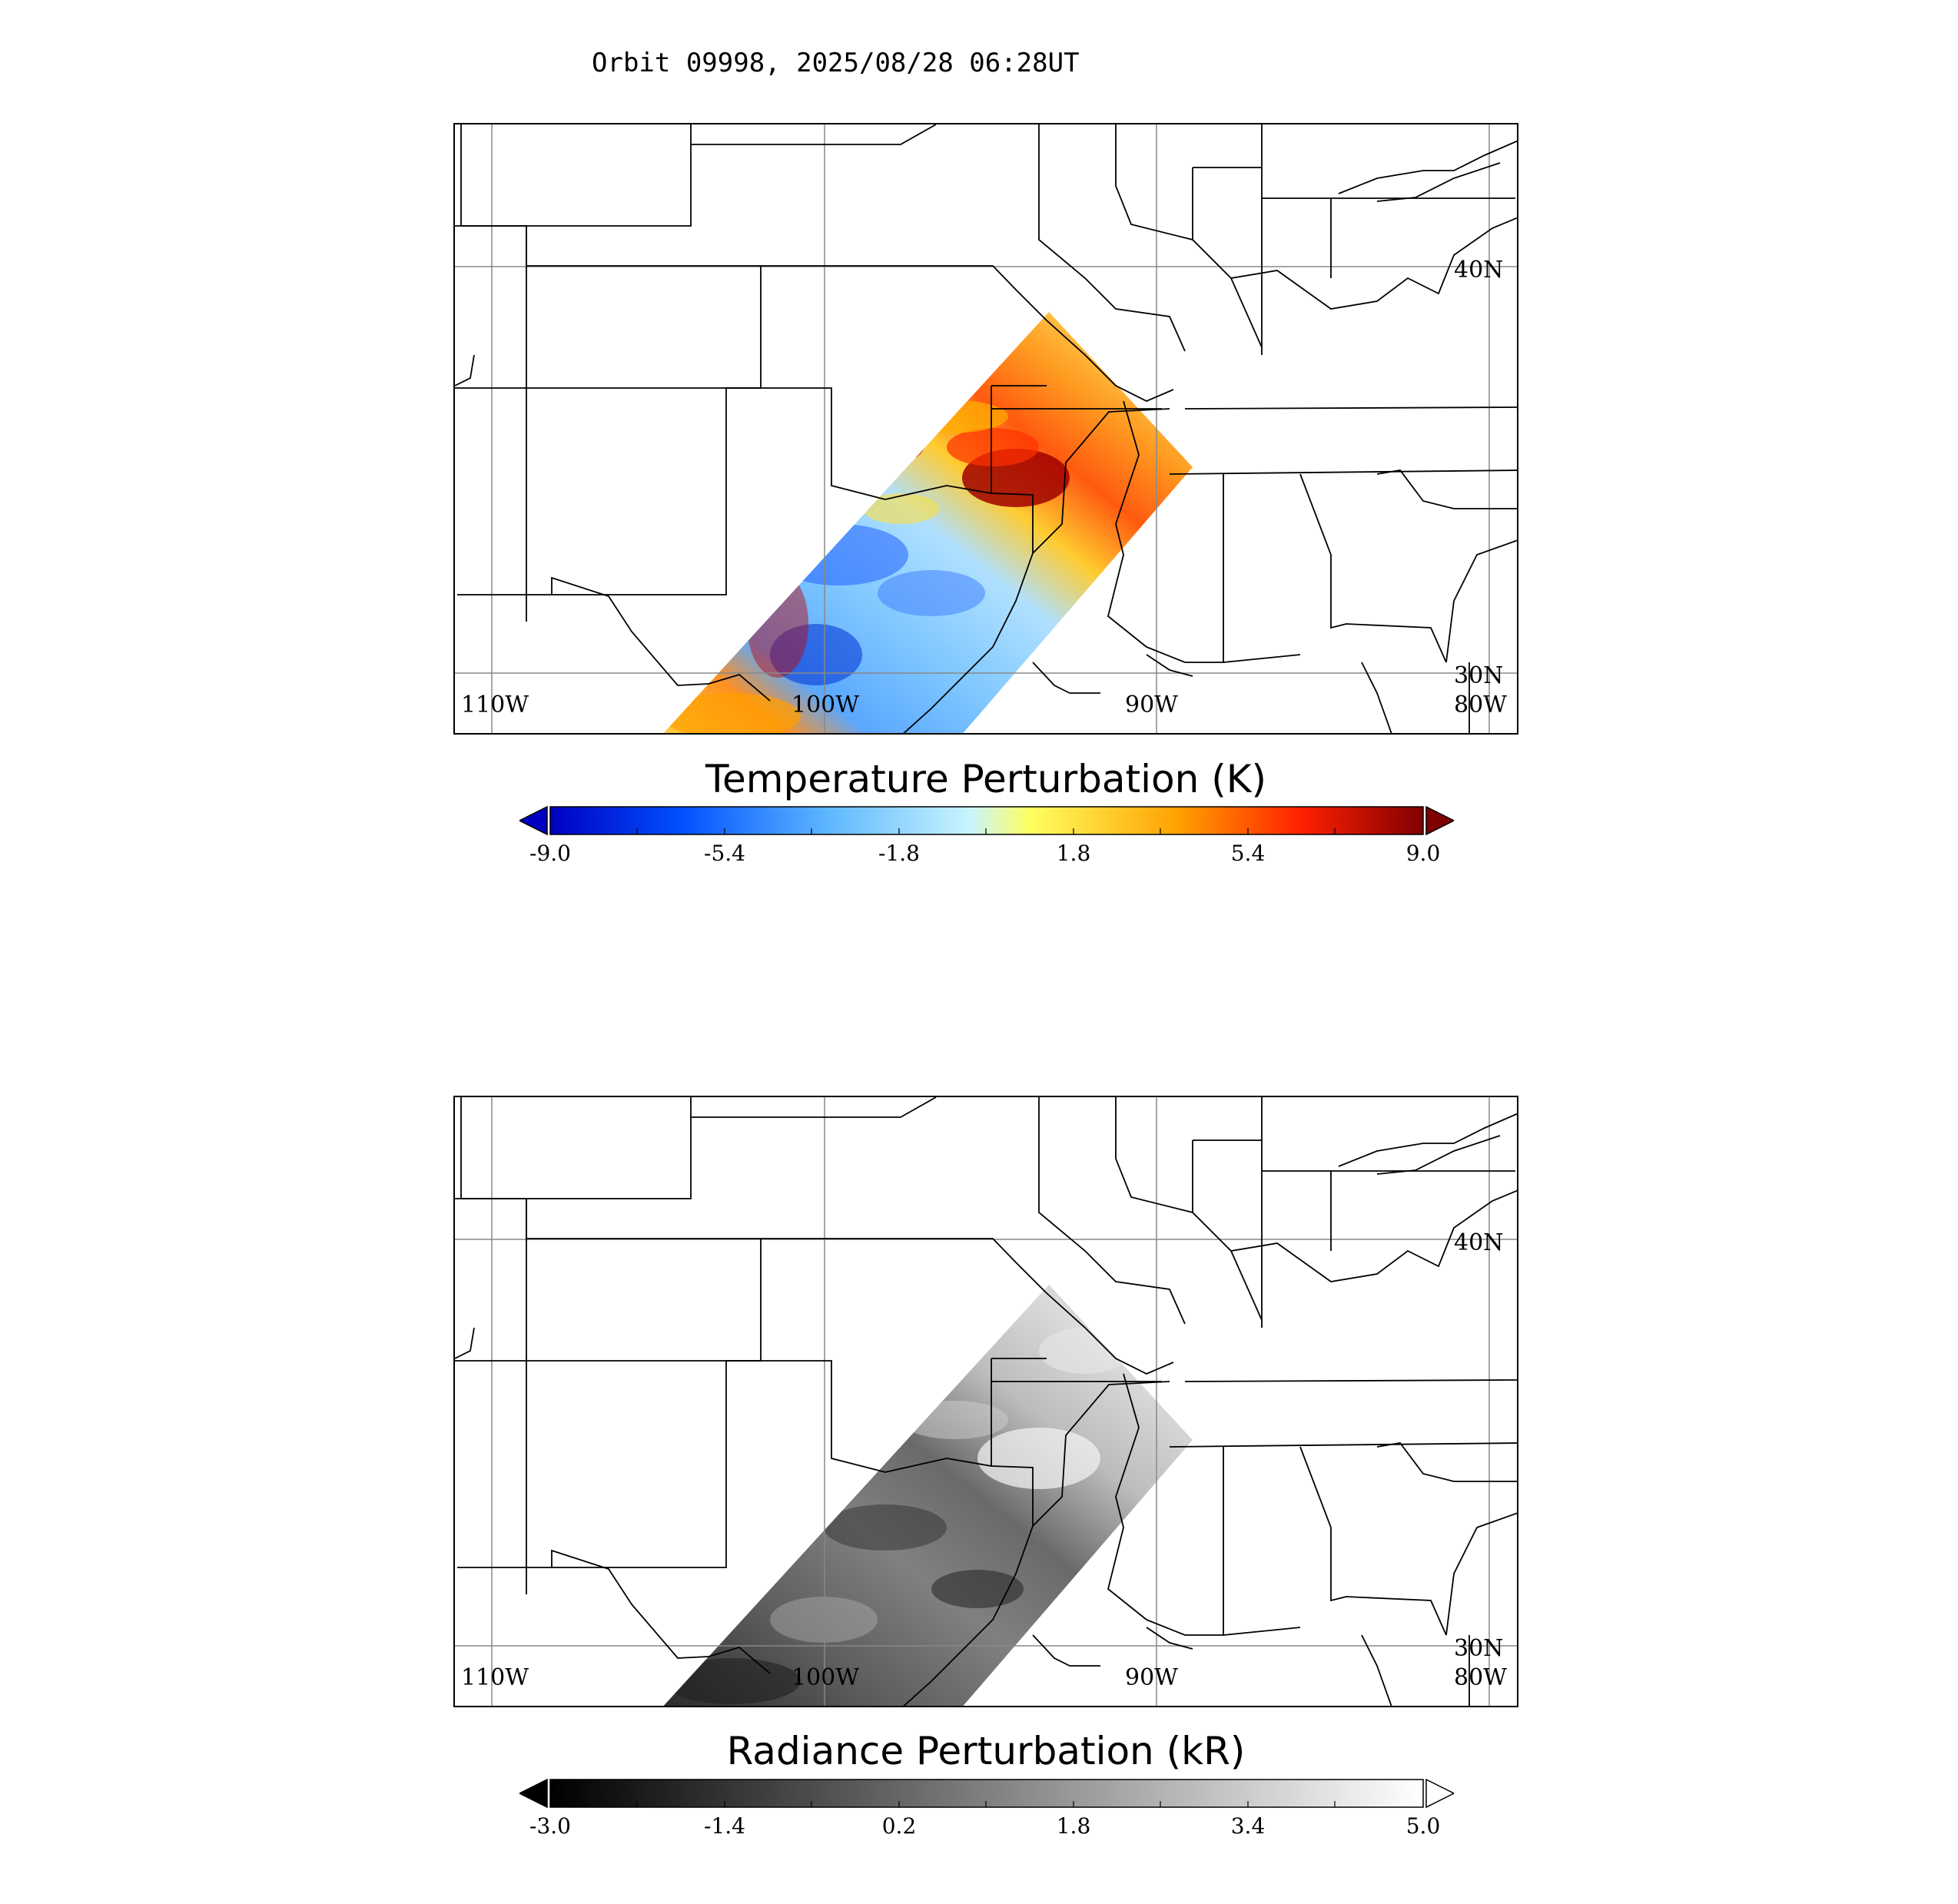 The height and width of the screenshot is (1904, 1958). What do you see at coordinates (1423, 1826) in the screenshot?
I see `colorbar-tick: 5.0` at bounding box center [1423, 1826].